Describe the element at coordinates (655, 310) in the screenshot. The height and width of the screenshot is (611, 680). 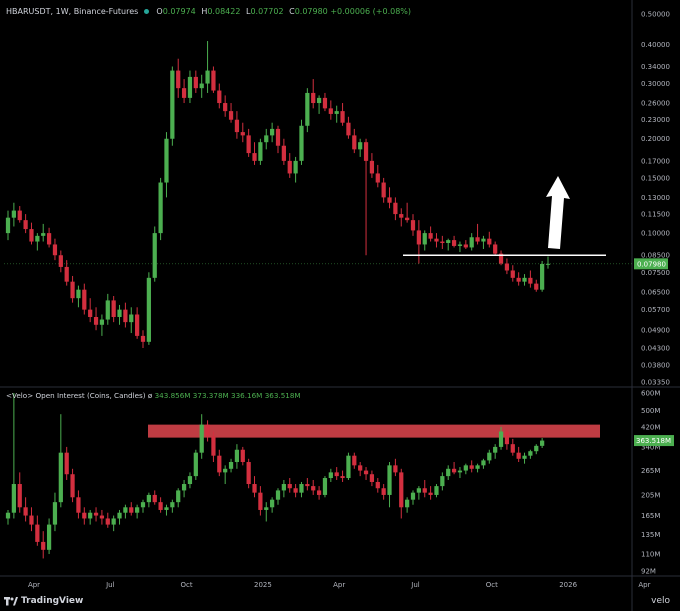
I see `price-tick-label: 0.05700` at that location.